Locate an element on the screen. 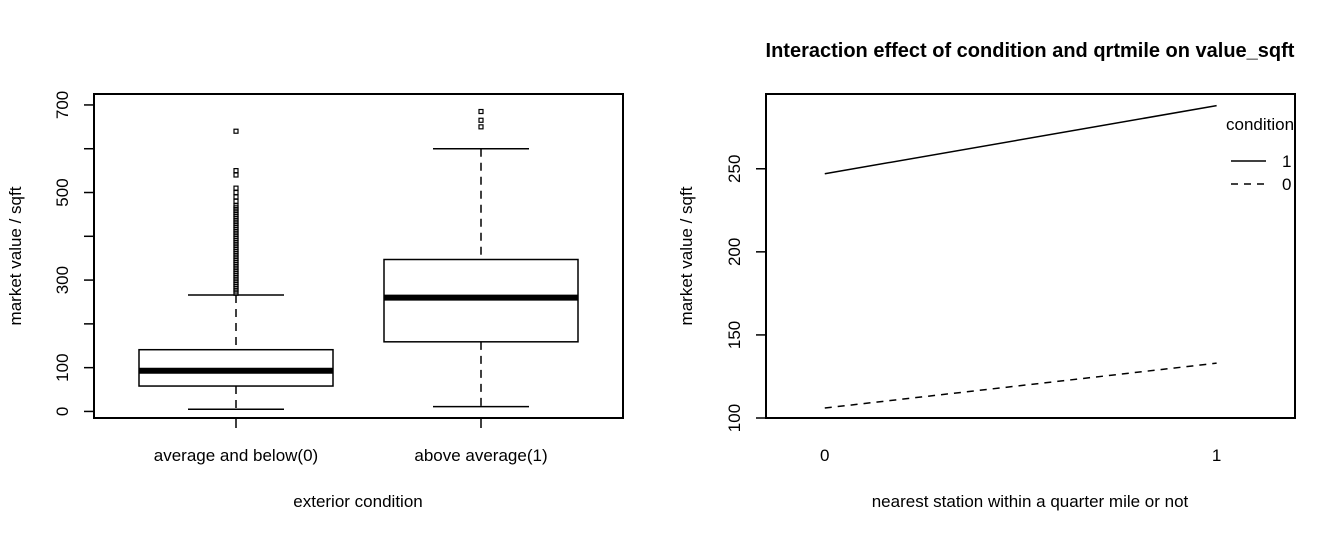 This screenshot has height=537, width=1344. interaction-legend: condition 1 0 is located at coordinates (1260, 154).